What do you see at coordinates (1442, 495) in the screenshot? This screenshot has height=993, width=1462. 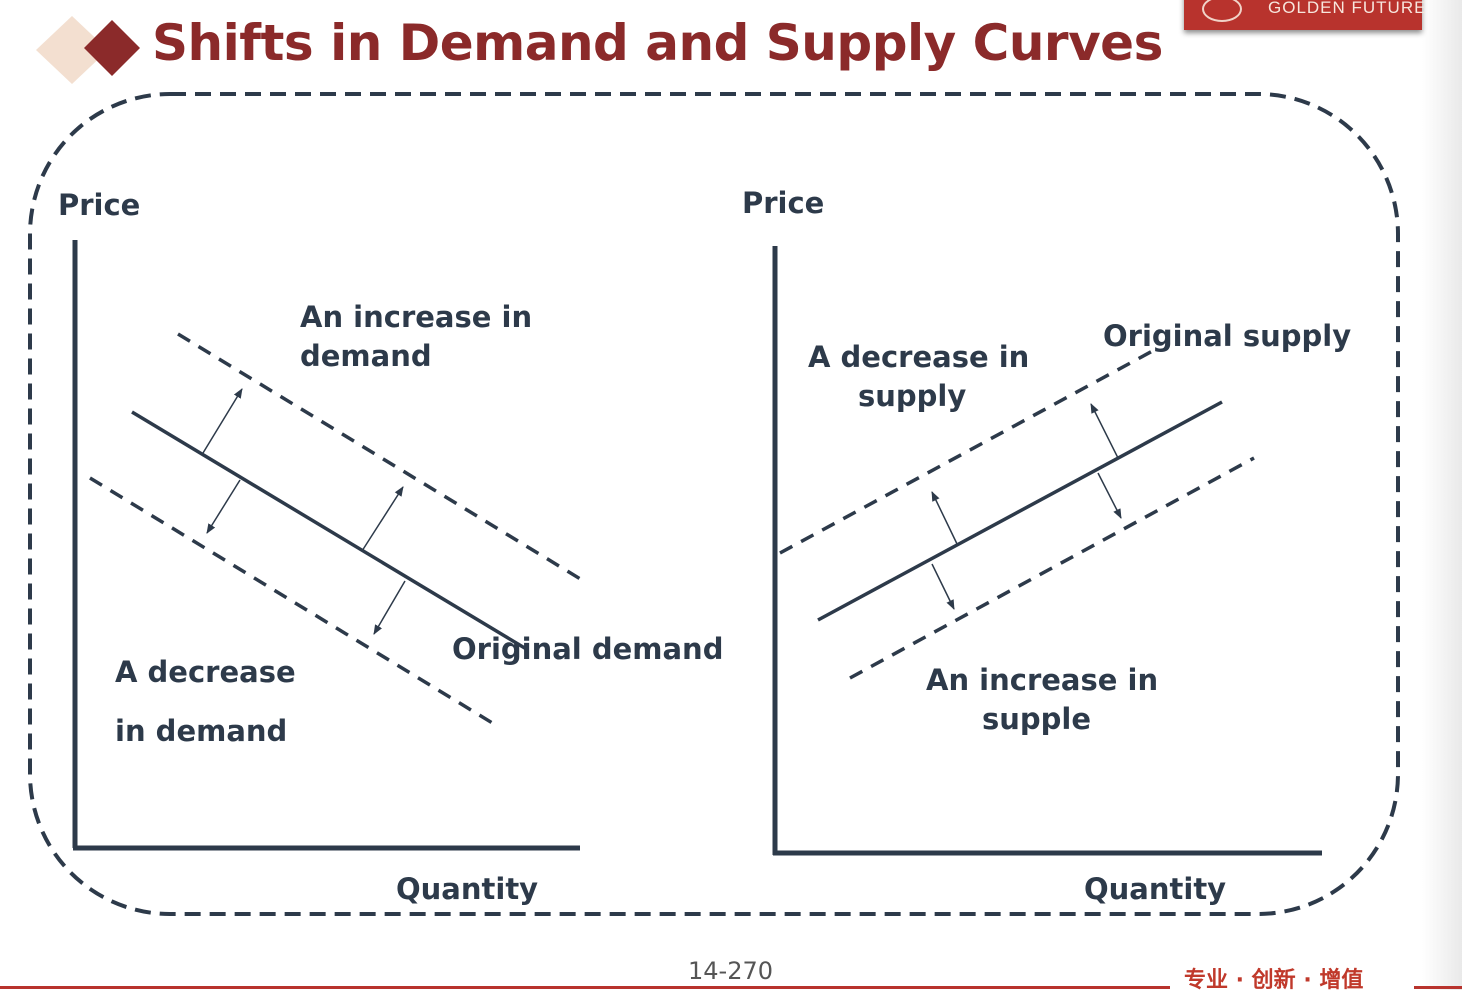 I see `right-edge-shade` at bounding box center [1442, 495].